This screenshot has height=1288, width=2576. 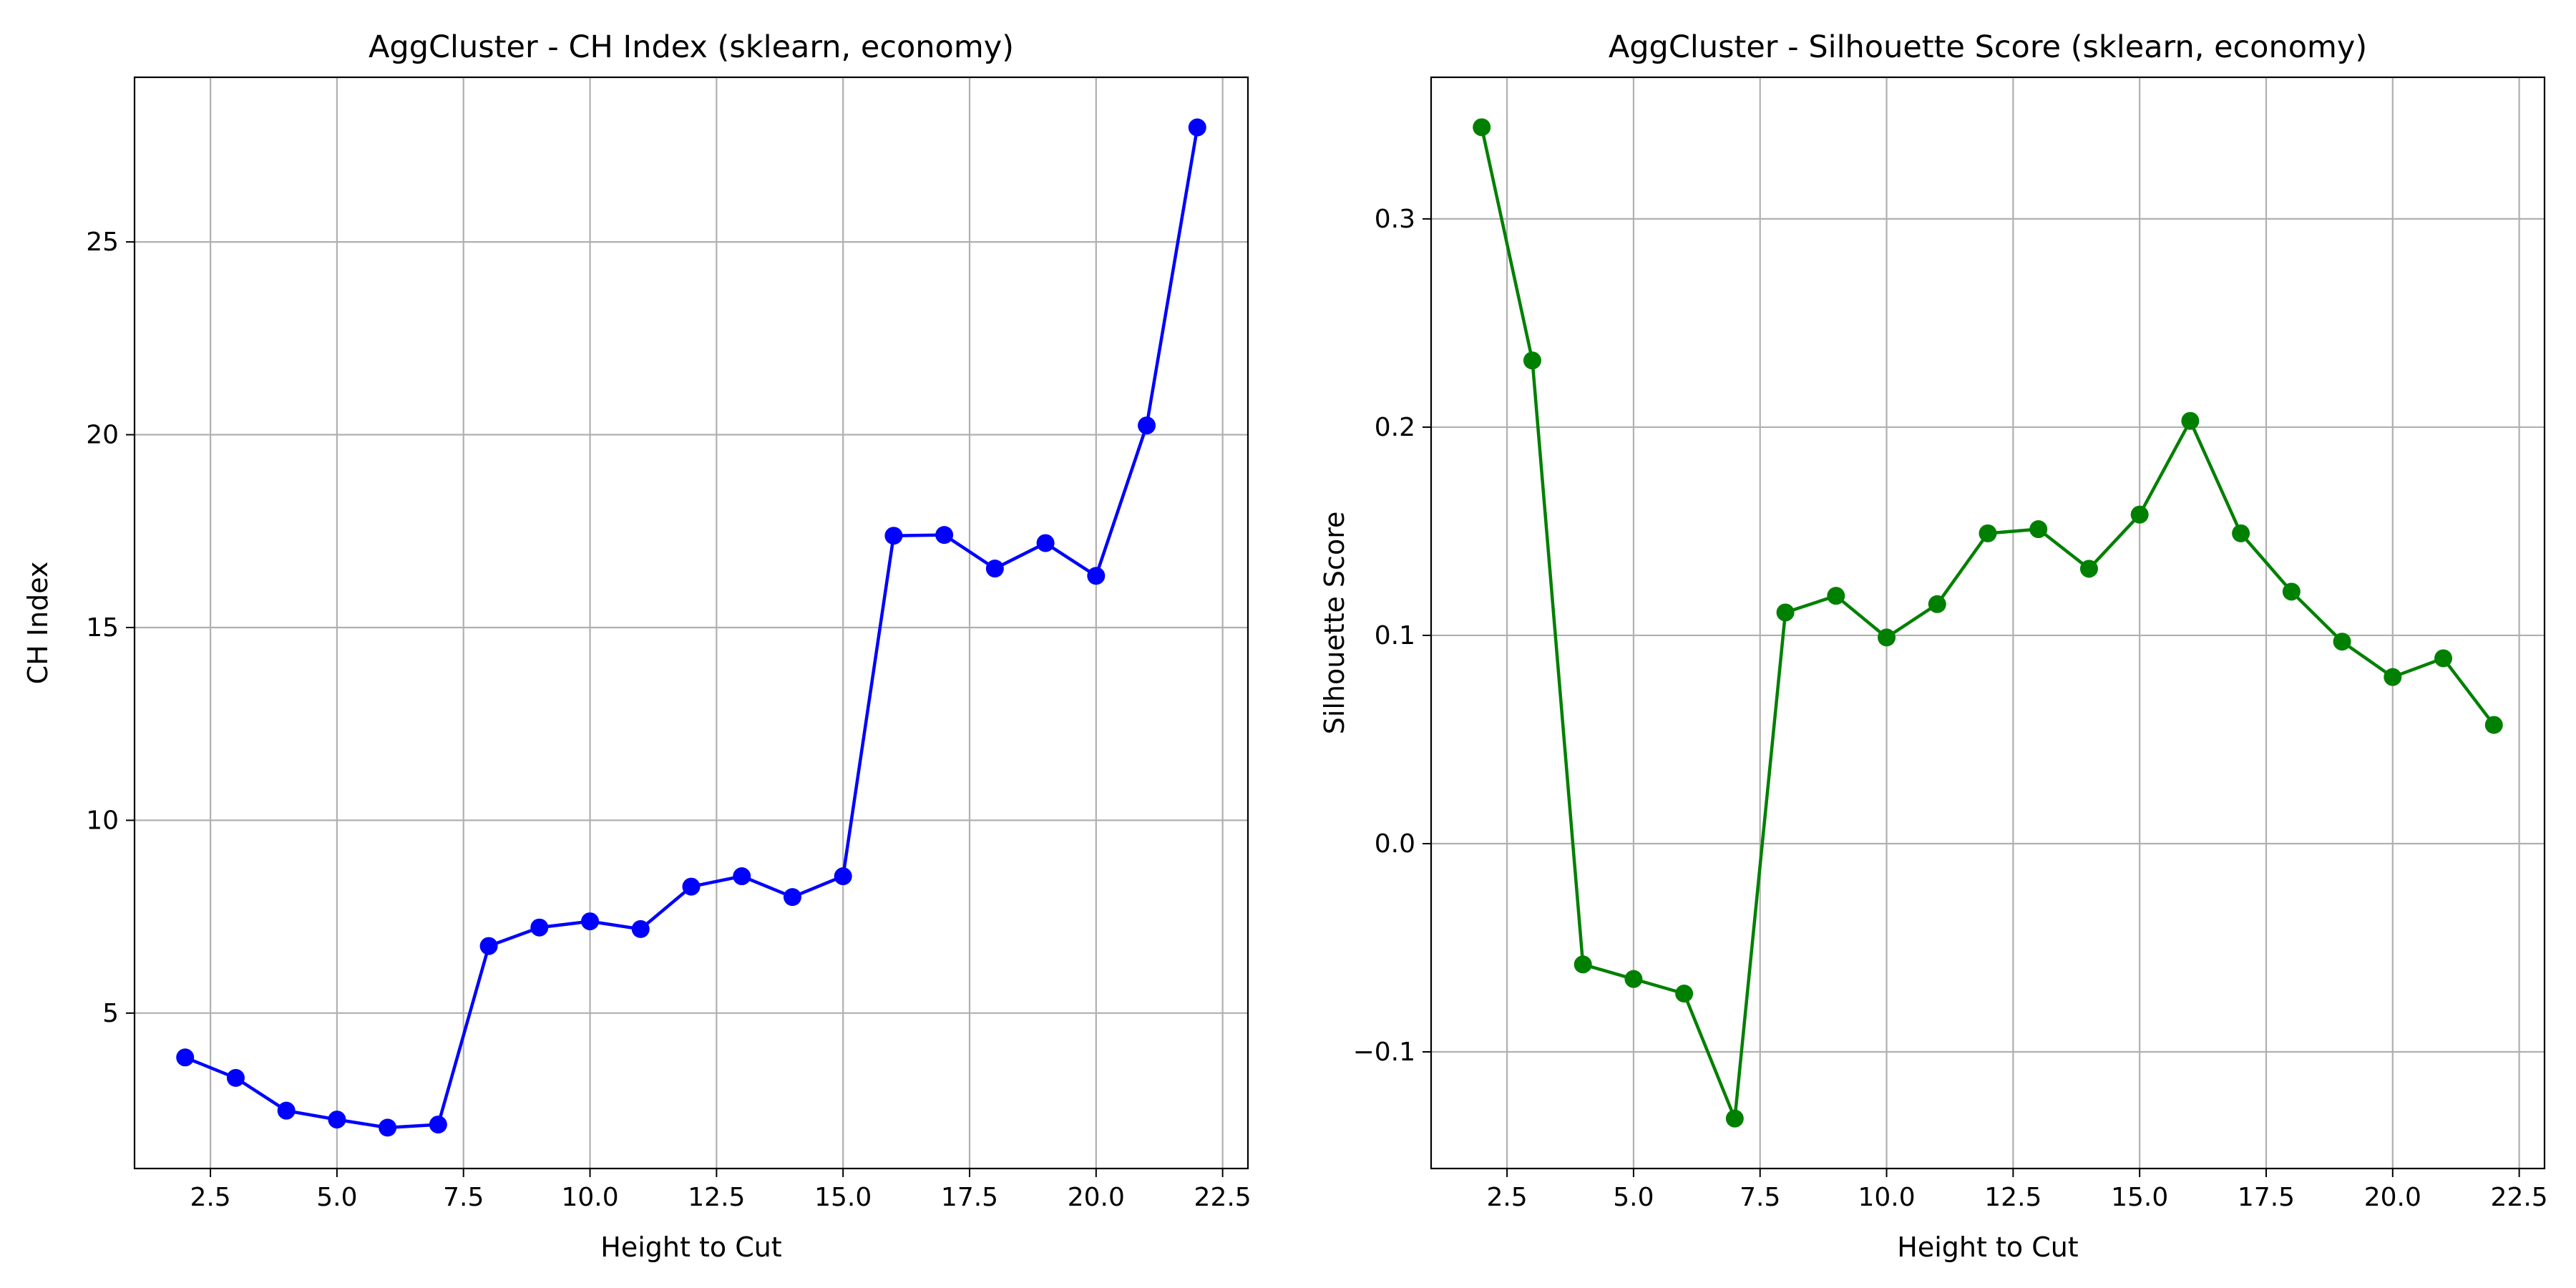 I want to click on chart-title: AggCluster - CH Index (sklearn, economy), so click(x=691, y=47).